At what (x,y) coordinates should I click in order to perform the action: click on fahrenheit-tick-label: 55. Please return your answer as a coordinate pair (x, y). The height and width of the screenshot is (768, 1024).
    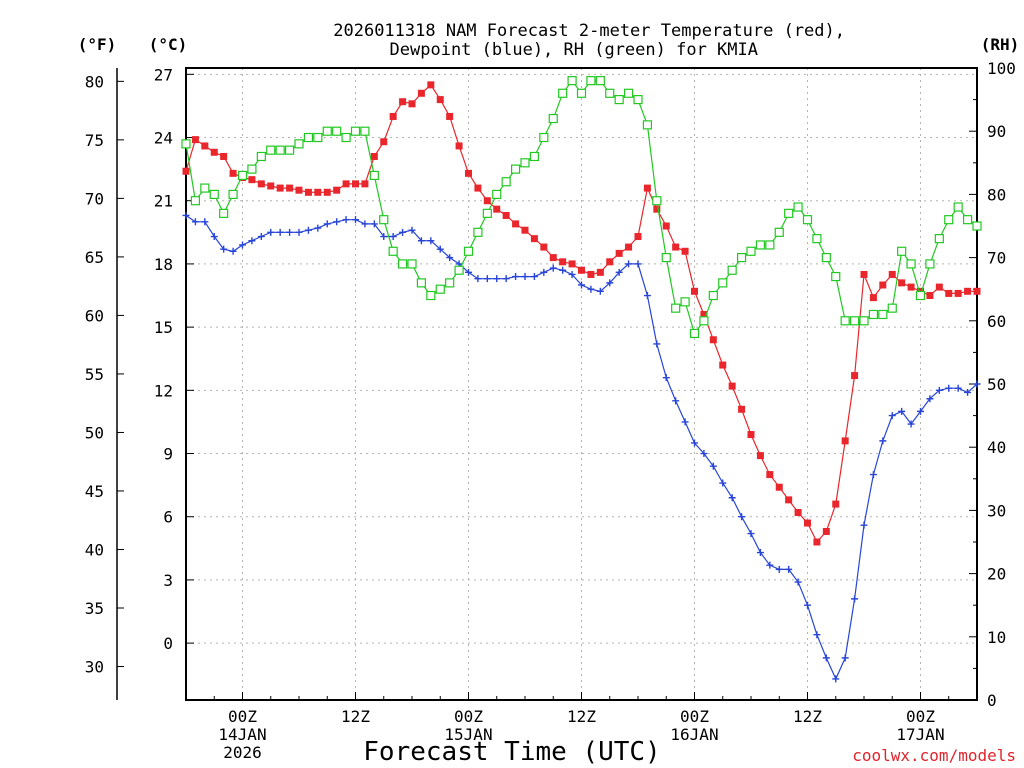
    Looking at the image, I should click on (94, 374).